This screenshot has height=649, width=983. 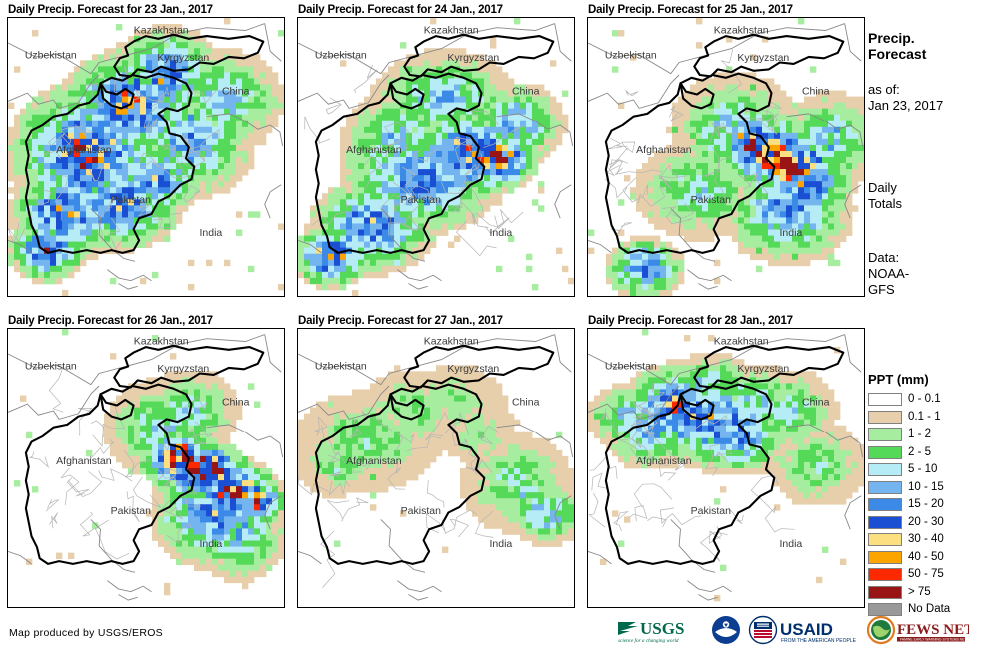 What do you see at coordinates (891, 38) in the screenshot?
I see `sidebar-title-line1: Precip.` at bounding box center [891, 38].